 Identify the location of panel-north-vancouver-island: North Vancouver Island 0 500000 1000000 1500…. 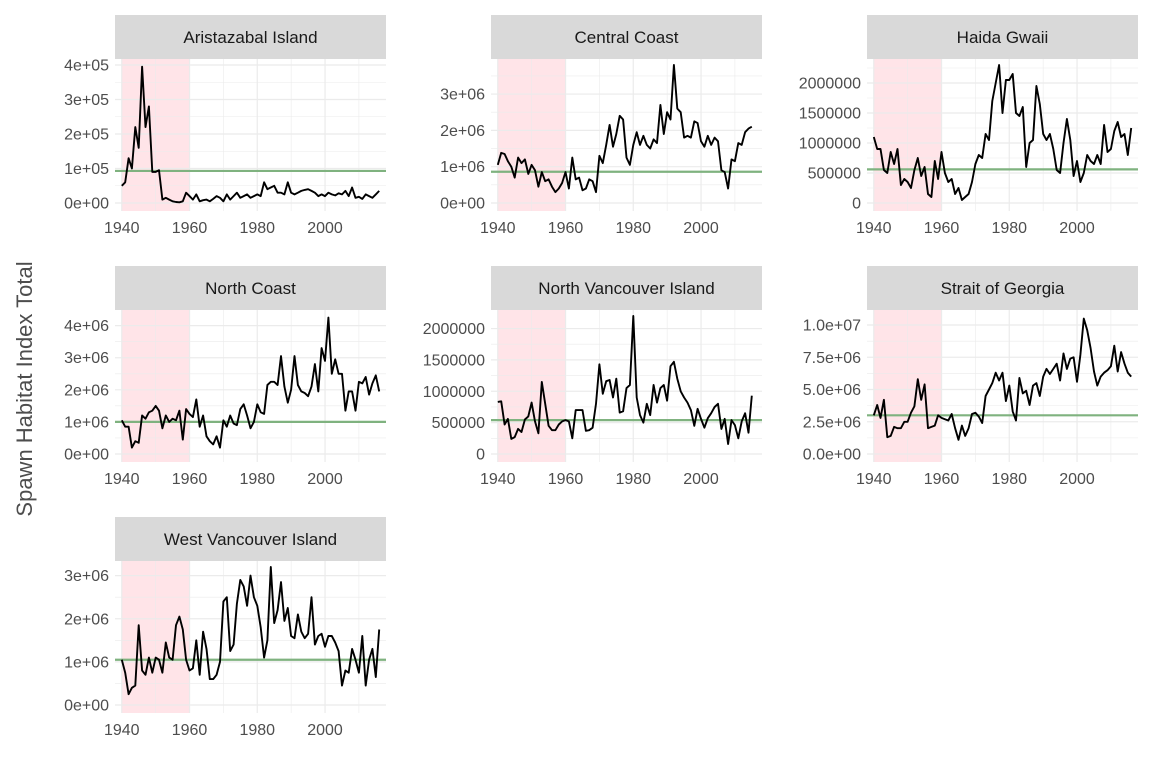
(592, 377).